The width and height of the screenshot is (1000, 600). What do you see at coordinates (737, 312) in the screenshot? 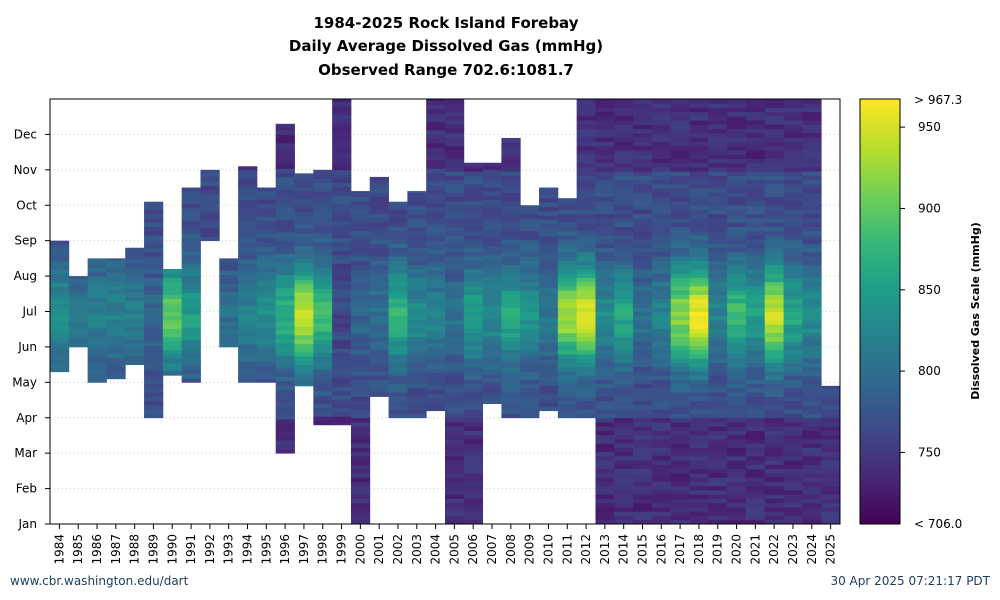
I see `year-column-2020` at bounding box center [737, 312].